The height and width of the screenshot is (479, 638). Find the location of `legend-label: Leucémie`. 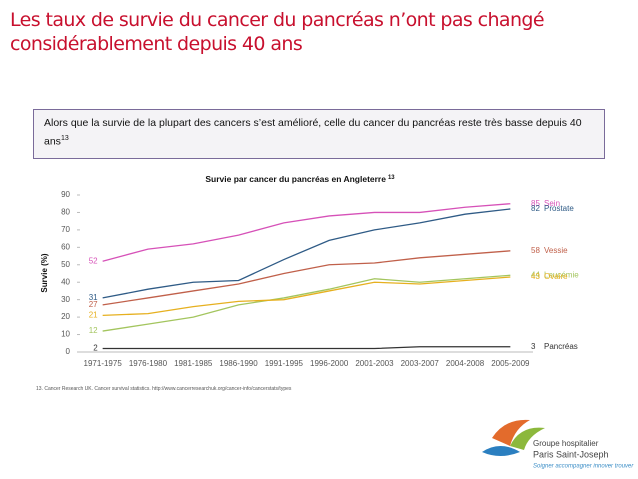

legend-label: Leucémie is located at coordinates (561, 274).